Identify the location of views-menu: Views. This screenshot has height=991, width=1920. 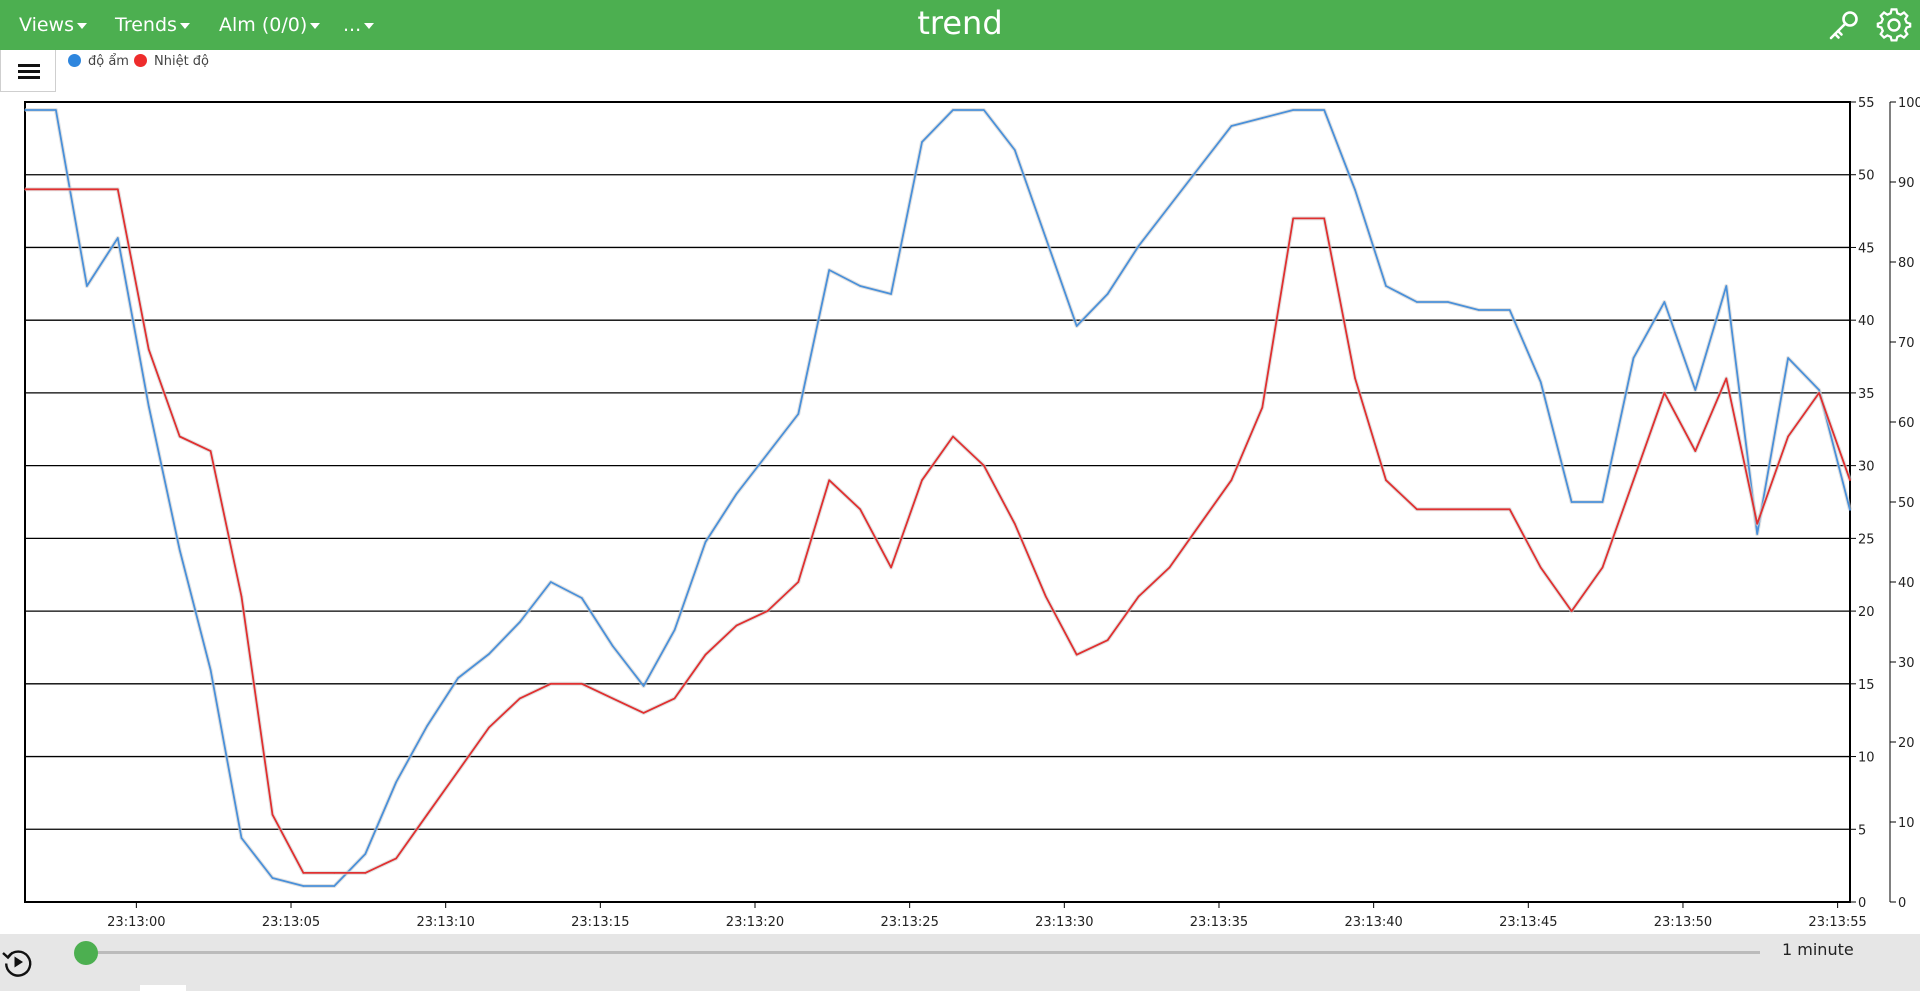
(53, 25).